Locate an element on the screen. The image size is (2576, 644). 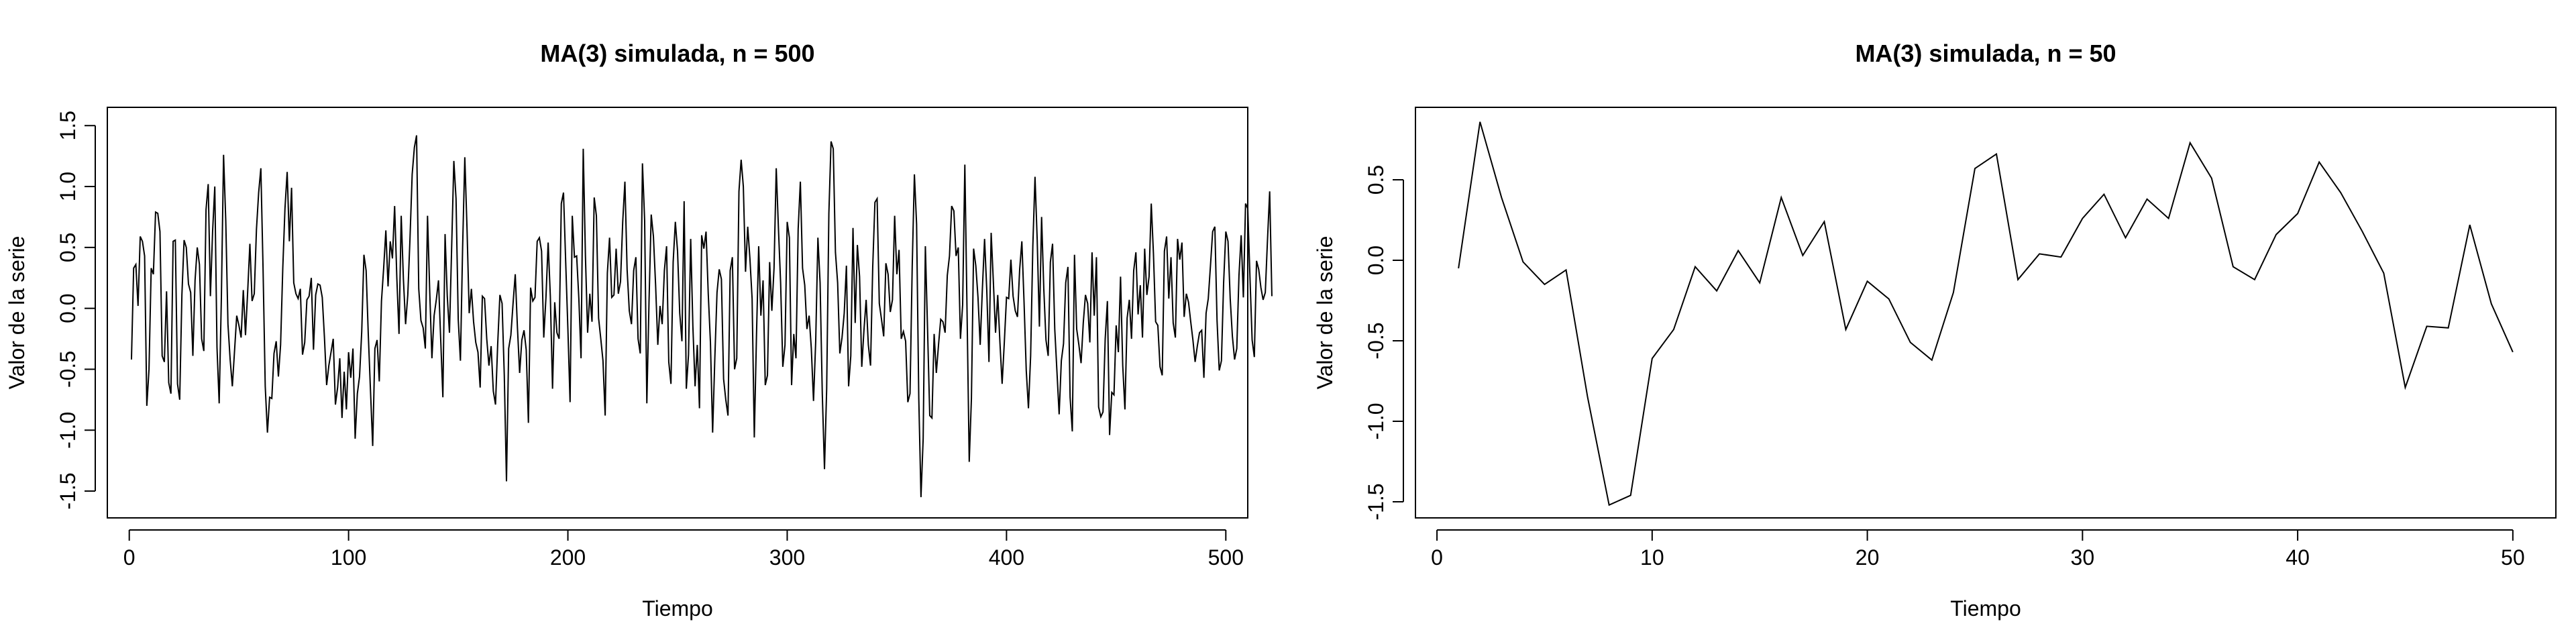
y-tick-label: 1.5 is located at coordinates (68, 125).